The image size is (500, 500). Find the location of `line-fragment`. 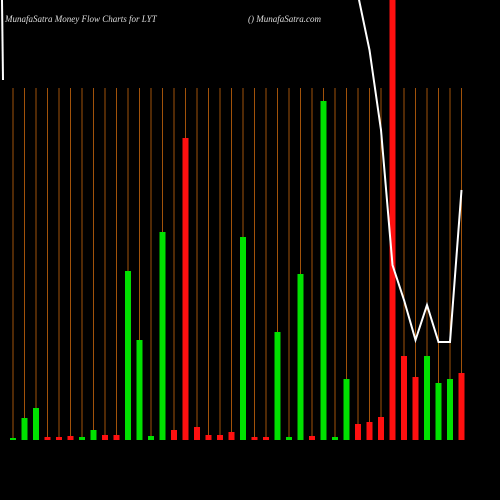

line-fragment is located at coordinates (2, 40).